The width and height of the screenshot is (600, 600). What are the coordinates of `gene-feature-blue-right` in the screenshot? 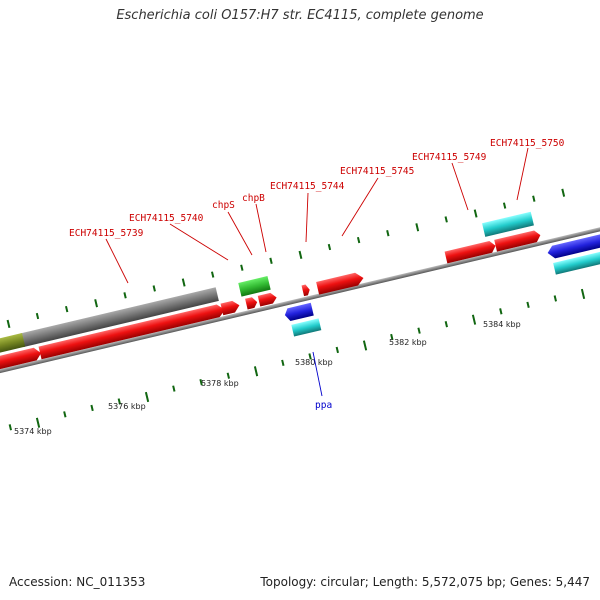 It's located at (573, 245).